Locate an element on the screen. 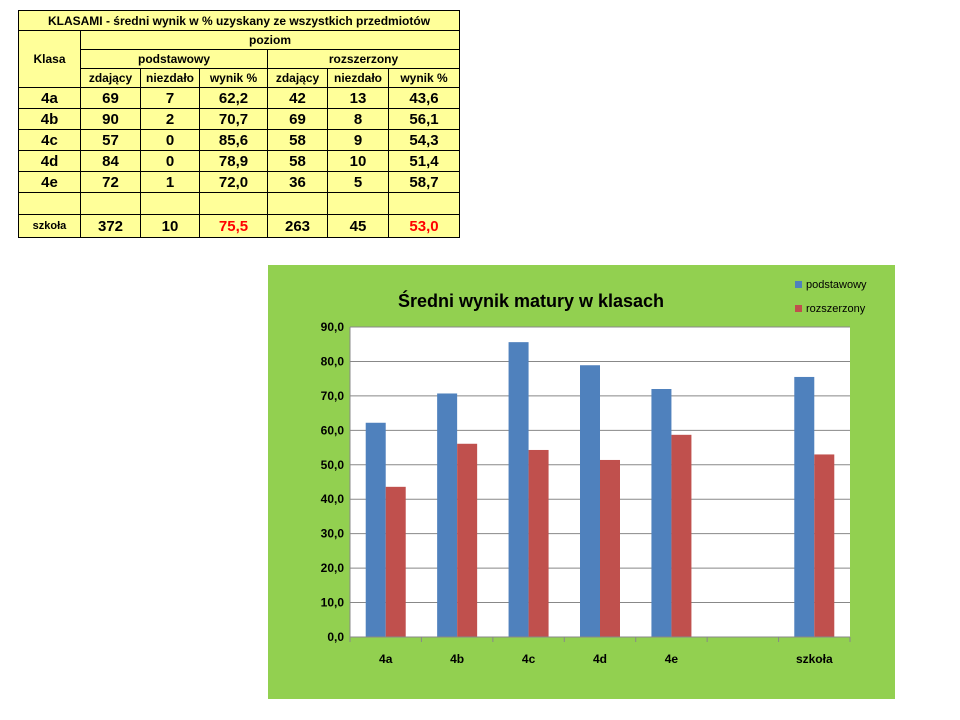 The image size is (960, 720). bar-podstawowy-4a is located at coordinates (375, 529).